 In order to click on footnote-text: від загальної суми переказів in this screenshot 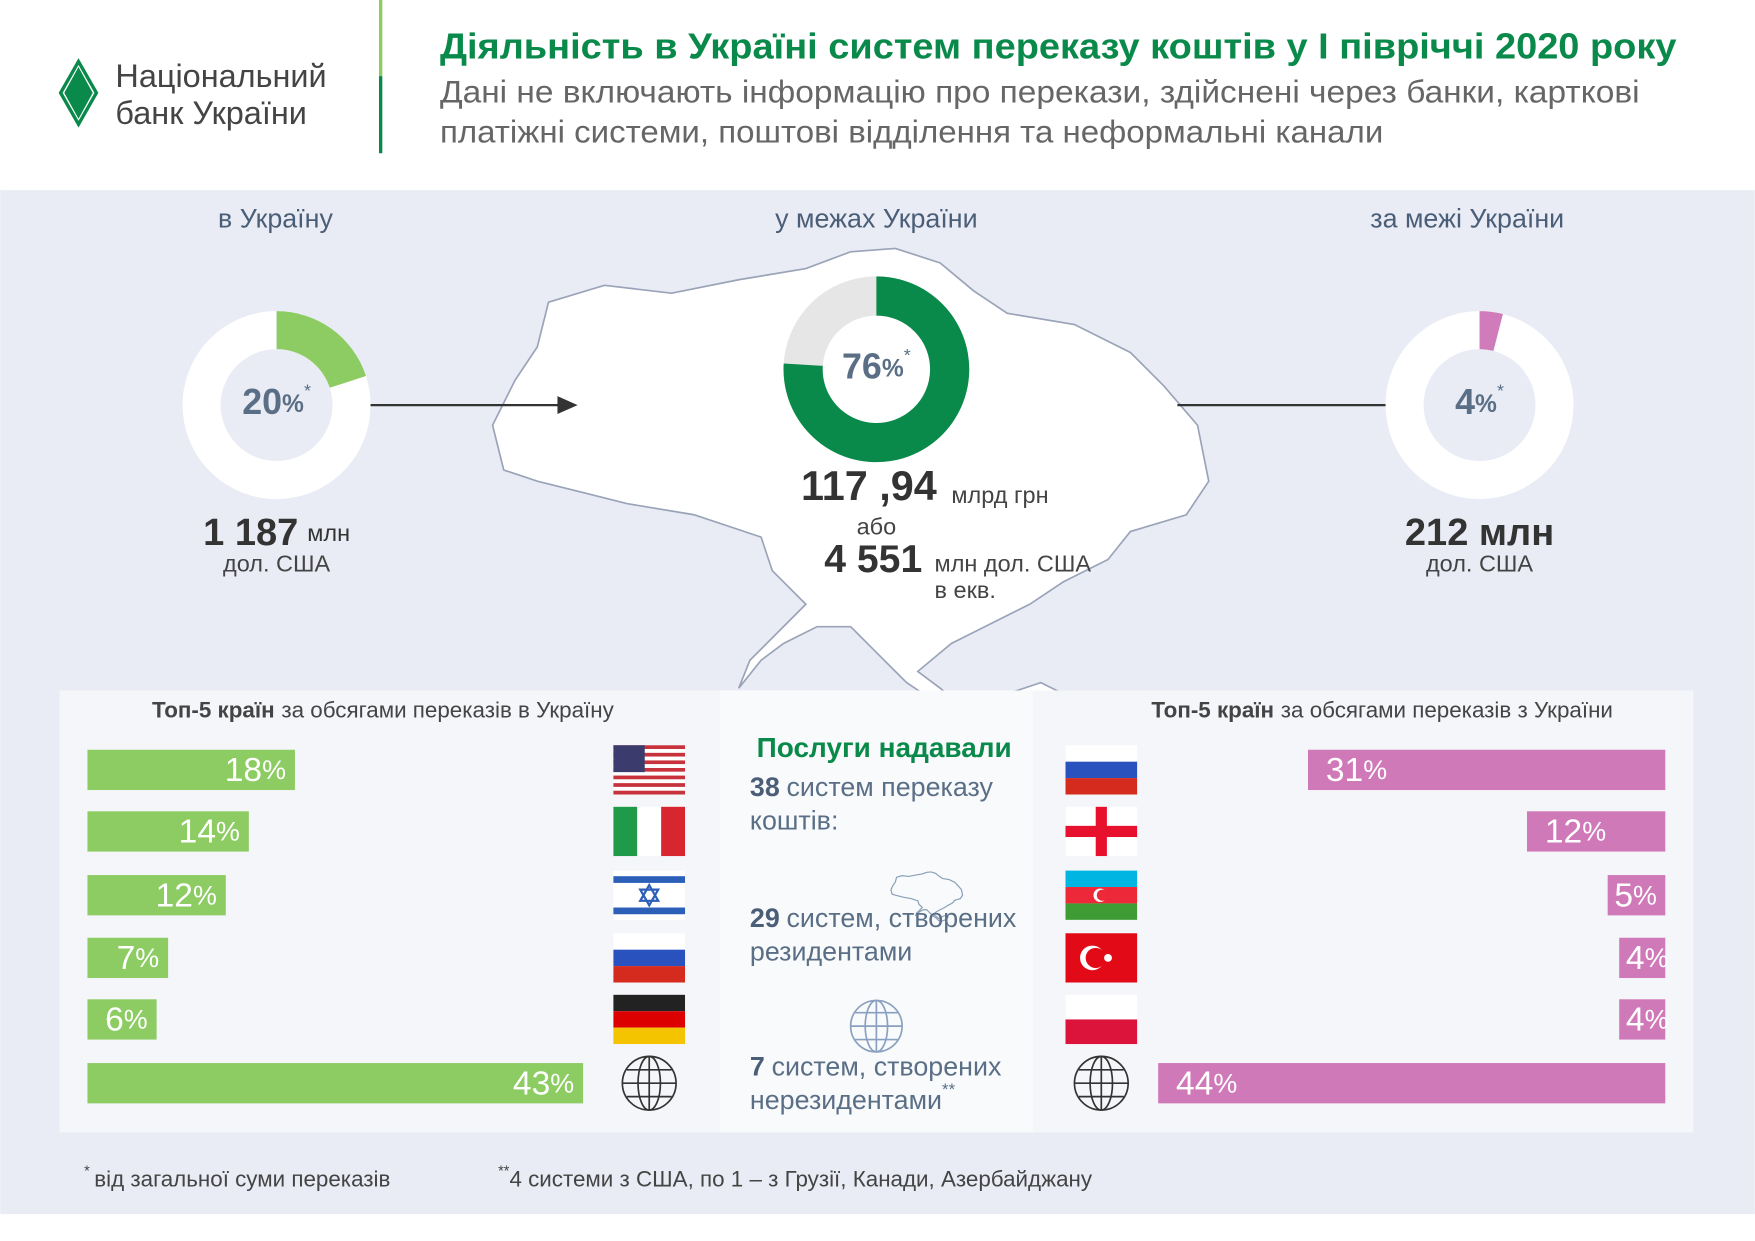, I will do `click(242, 1178)`.